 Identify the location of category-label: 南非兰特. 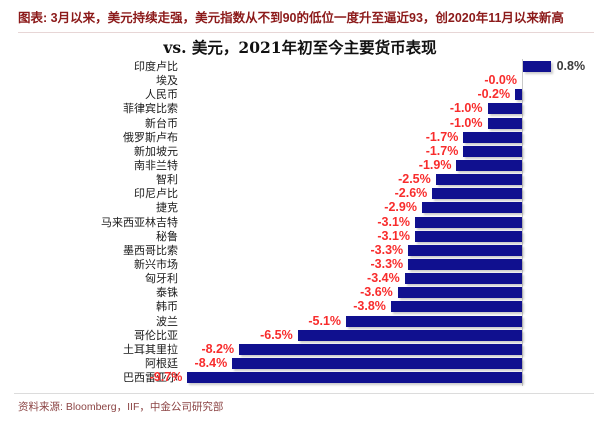
(156, 165).